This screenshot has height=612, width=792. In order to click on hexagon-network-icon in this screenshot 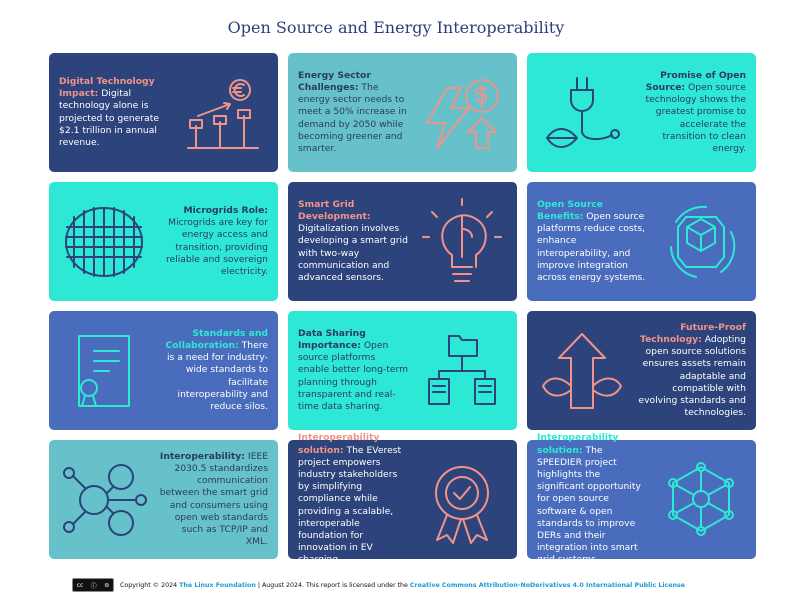, I will do `click(701, 500)`.